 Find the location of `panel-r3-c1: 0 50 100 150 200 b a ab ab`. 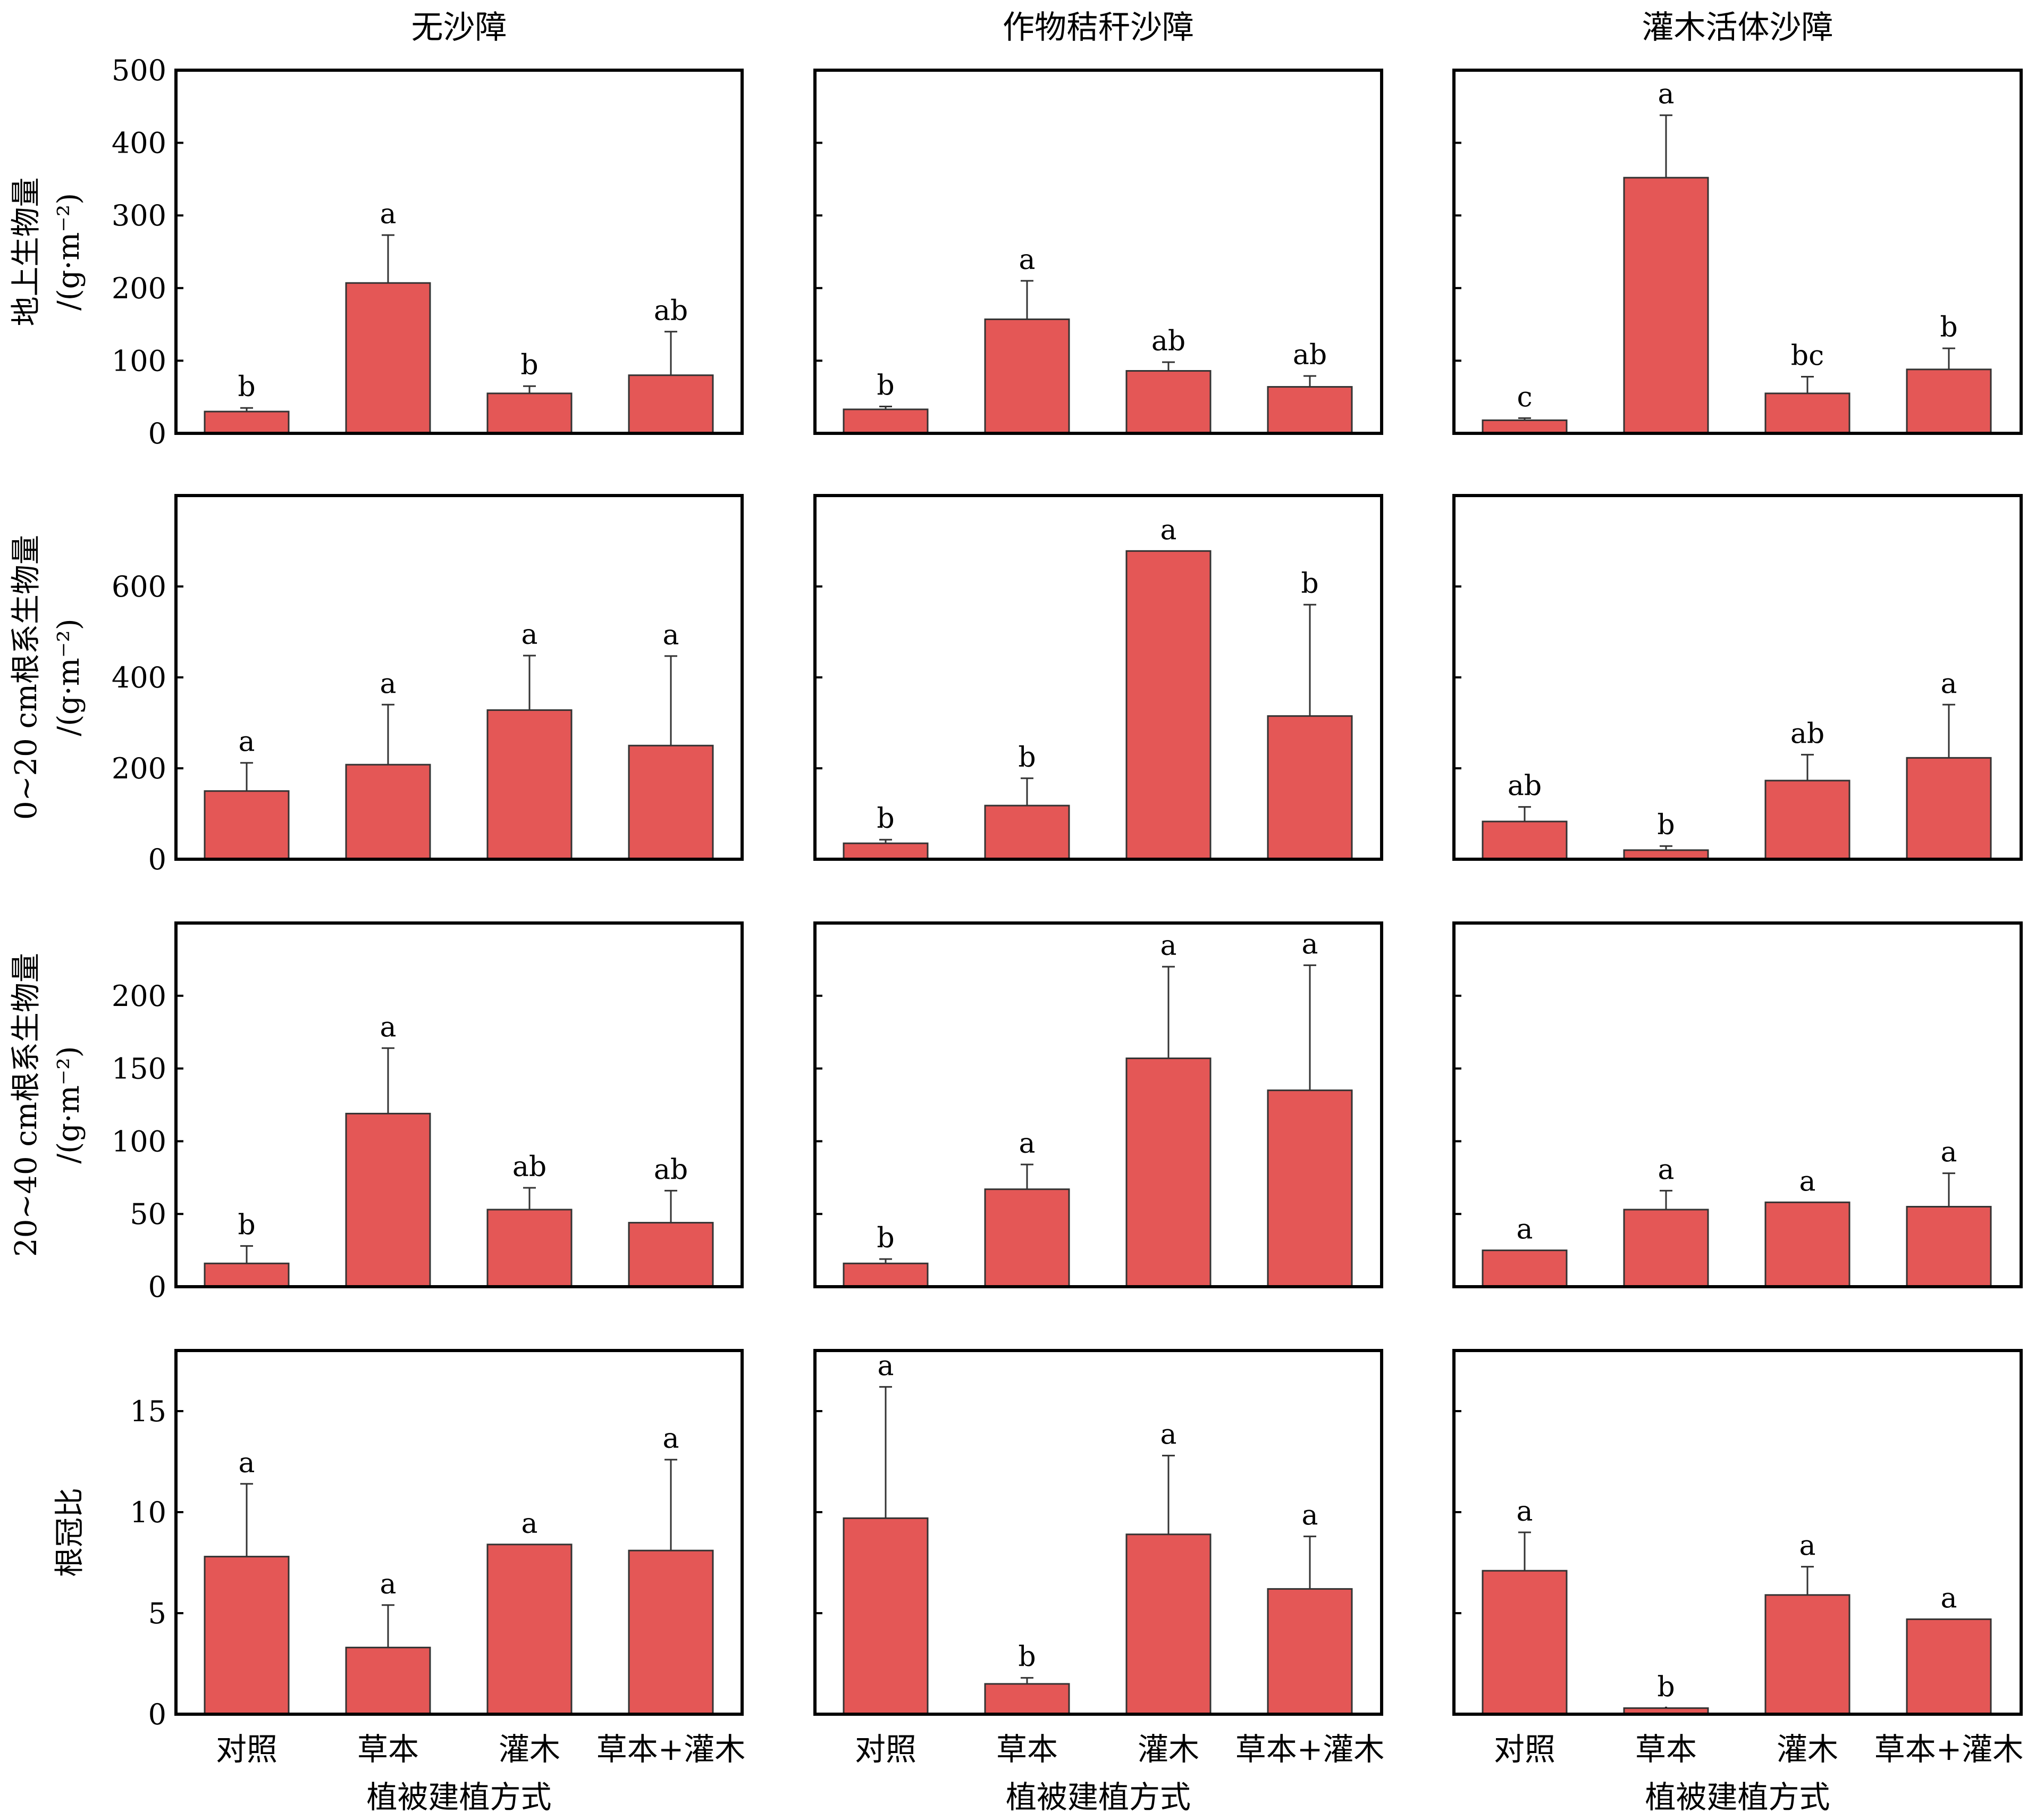

panel-r3-c1: 0 50 100 150 200 b a ab ab is located at coordinates (428, 1112).